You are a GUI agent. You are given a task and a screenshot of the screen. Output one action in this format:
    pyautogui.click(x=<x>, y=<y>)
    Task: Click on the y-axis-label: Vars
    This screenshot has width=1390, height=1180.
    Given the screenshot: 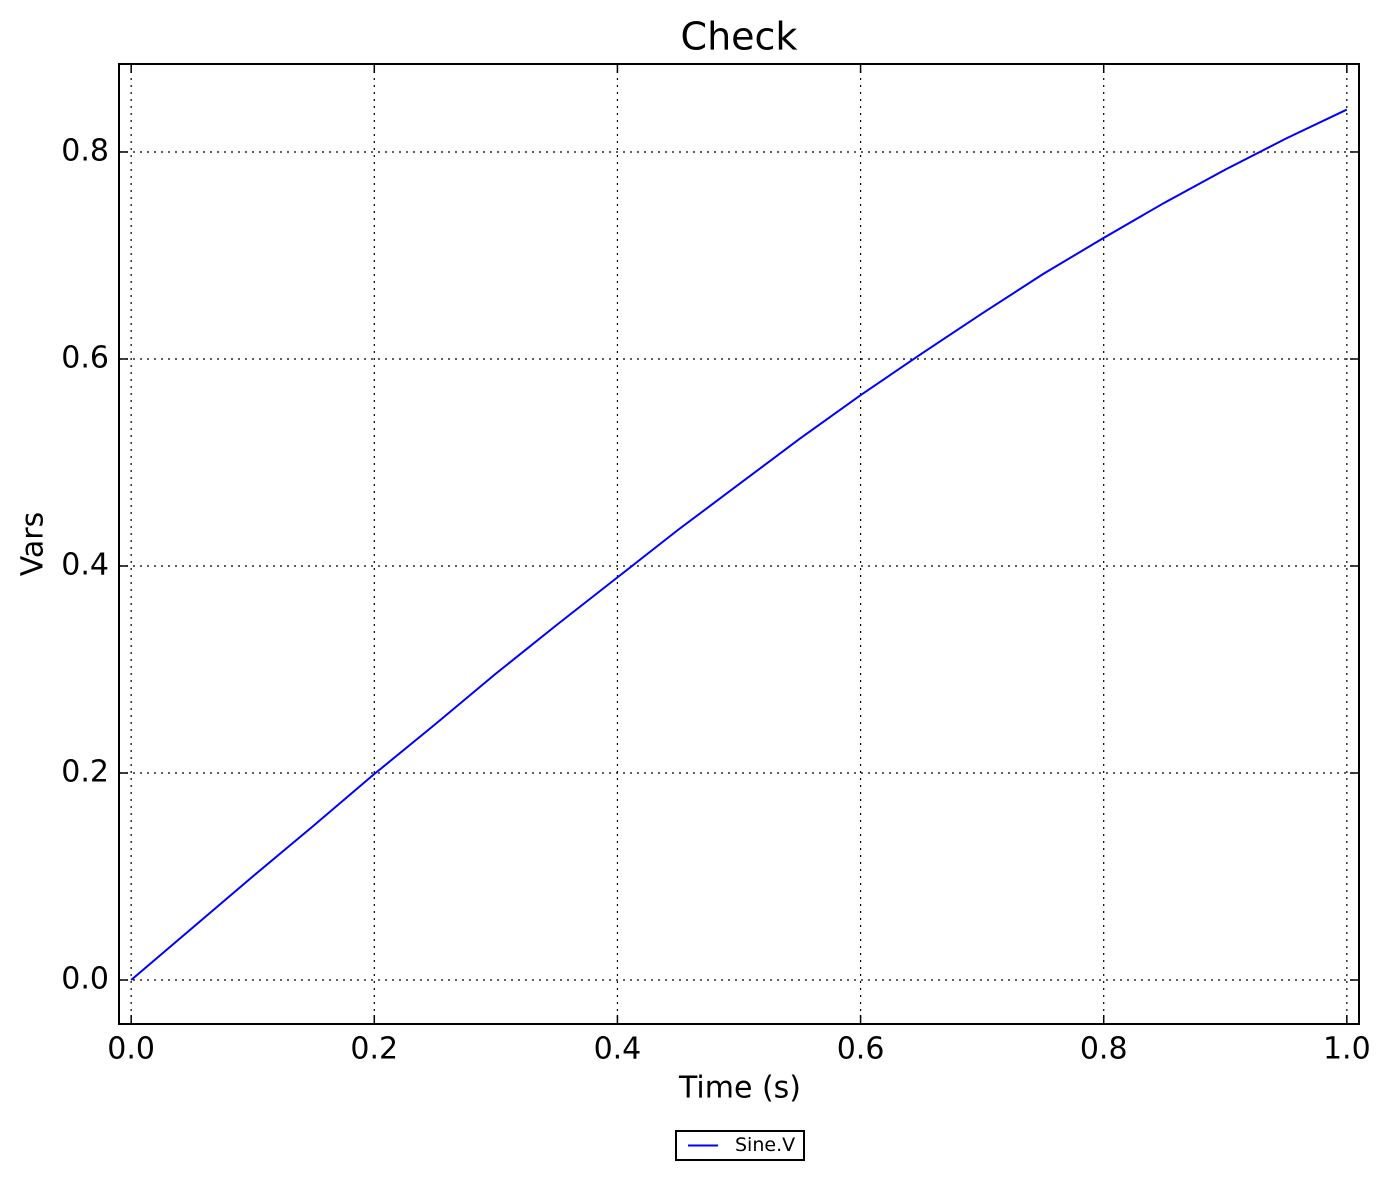 What is the action you would take?
    pyautogui.click(x=33, y=544)
    